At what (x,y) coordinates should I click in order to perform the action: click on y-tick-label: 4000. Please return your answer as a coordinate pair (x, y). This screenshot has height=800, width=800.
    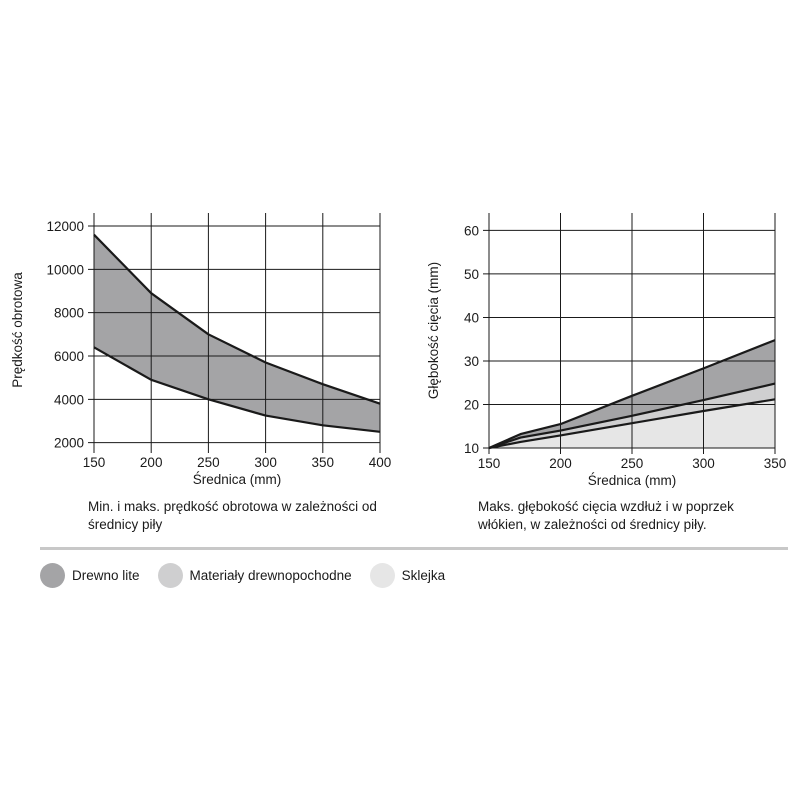
    Looking at the image, I should click on (69, 399).